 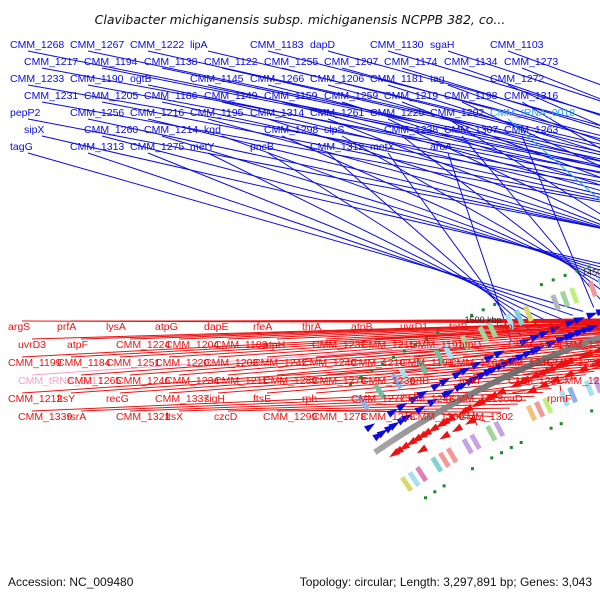 I want to click on reverse-gene-label: CMM_1276, so click(x=339, y=381).